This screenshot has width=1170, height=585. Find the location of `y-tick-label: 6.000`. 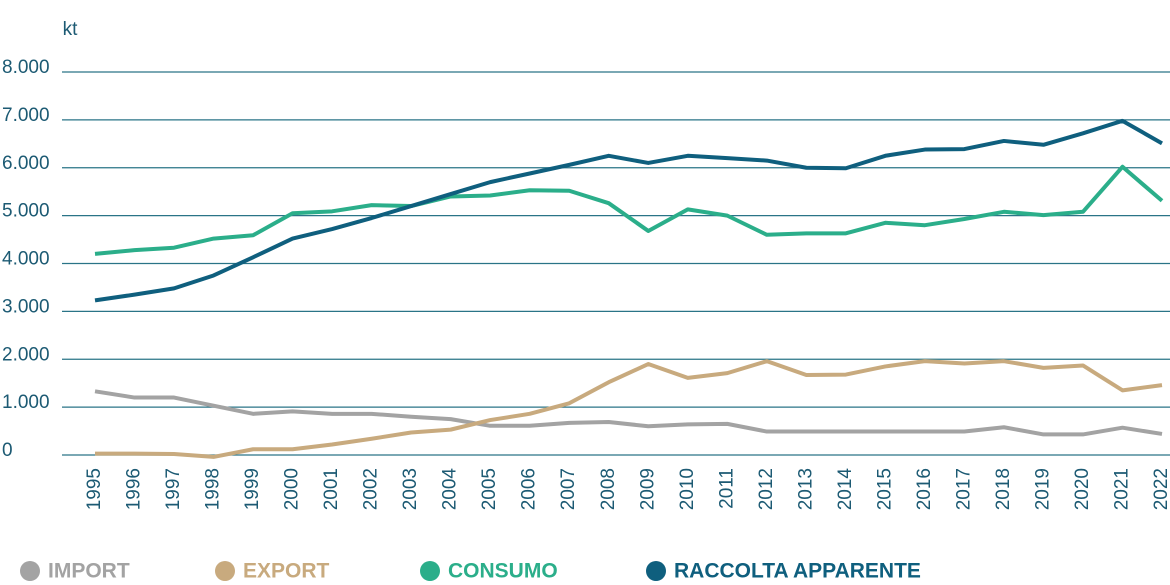

y-tick-label: 6.000 is located at coordinates (26, 163).